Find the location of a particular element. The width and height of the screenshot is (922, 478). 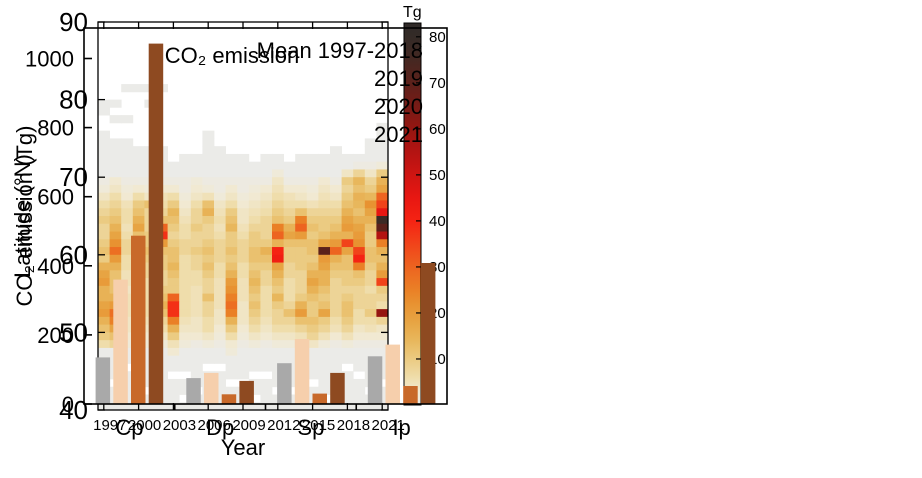

colorbar-tick-label: 40 is located at coordinates (437, 221).